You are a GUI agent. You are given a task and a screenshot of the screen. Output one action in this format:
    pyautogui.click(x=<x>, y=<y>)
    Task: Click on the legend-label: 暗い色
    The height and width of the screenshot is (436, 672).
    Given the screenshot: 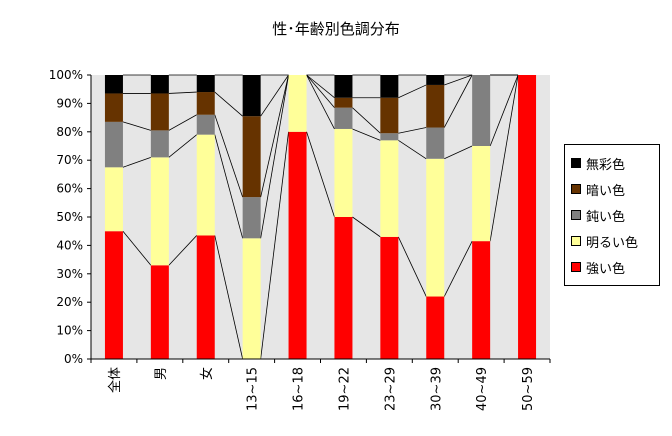 What is the action you would take?
    pyautogui.click(x=606, y=191)
    